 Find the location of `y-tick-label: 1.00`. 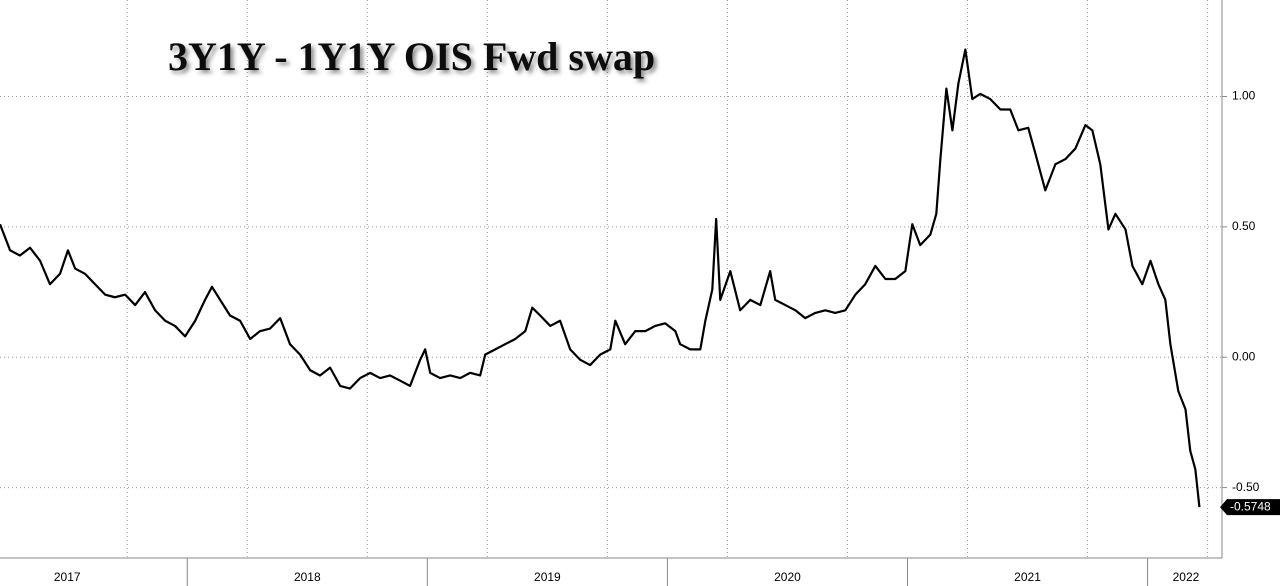

y-tick-label: 1.00 is located at coordinates (1244, 96).